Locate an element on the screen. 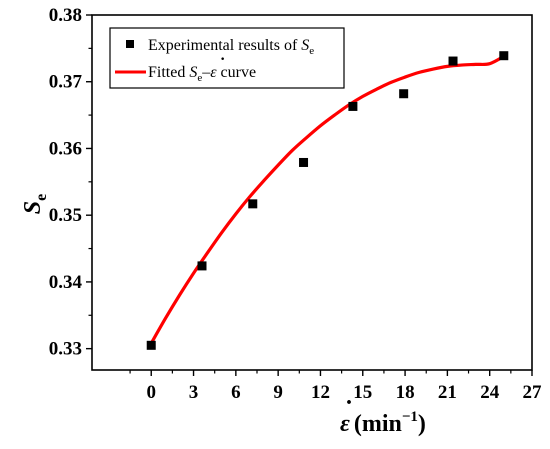  y-tick-label: 0.33 is located at coordinates (65, 349).